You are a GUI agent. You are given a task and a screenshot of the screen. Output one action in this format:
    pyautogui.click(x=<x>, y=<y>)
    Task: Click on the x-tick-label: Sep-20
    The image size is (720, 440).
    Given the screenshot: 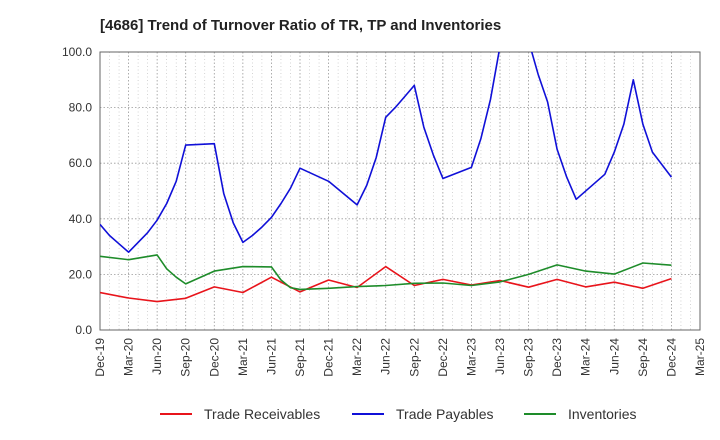 What is the action you would take?
    pyautogui.click(x=186, y=357)
    